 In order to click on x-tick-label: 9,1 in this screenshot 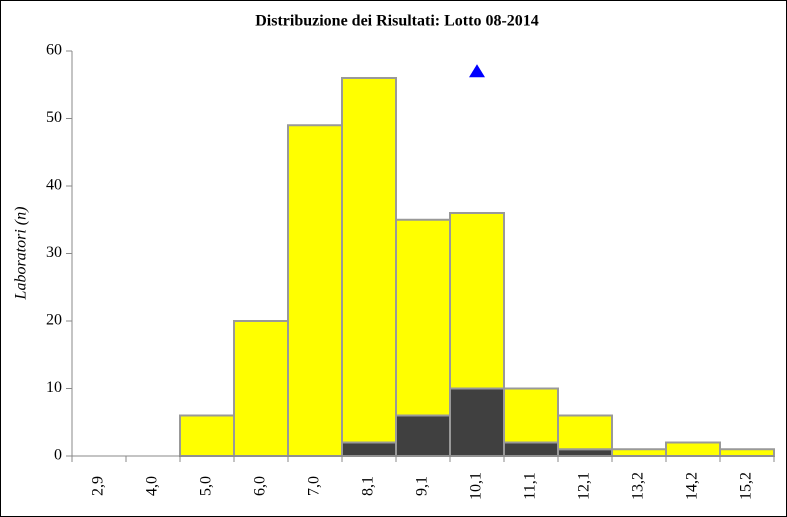, I will do `click(422, 486)`.